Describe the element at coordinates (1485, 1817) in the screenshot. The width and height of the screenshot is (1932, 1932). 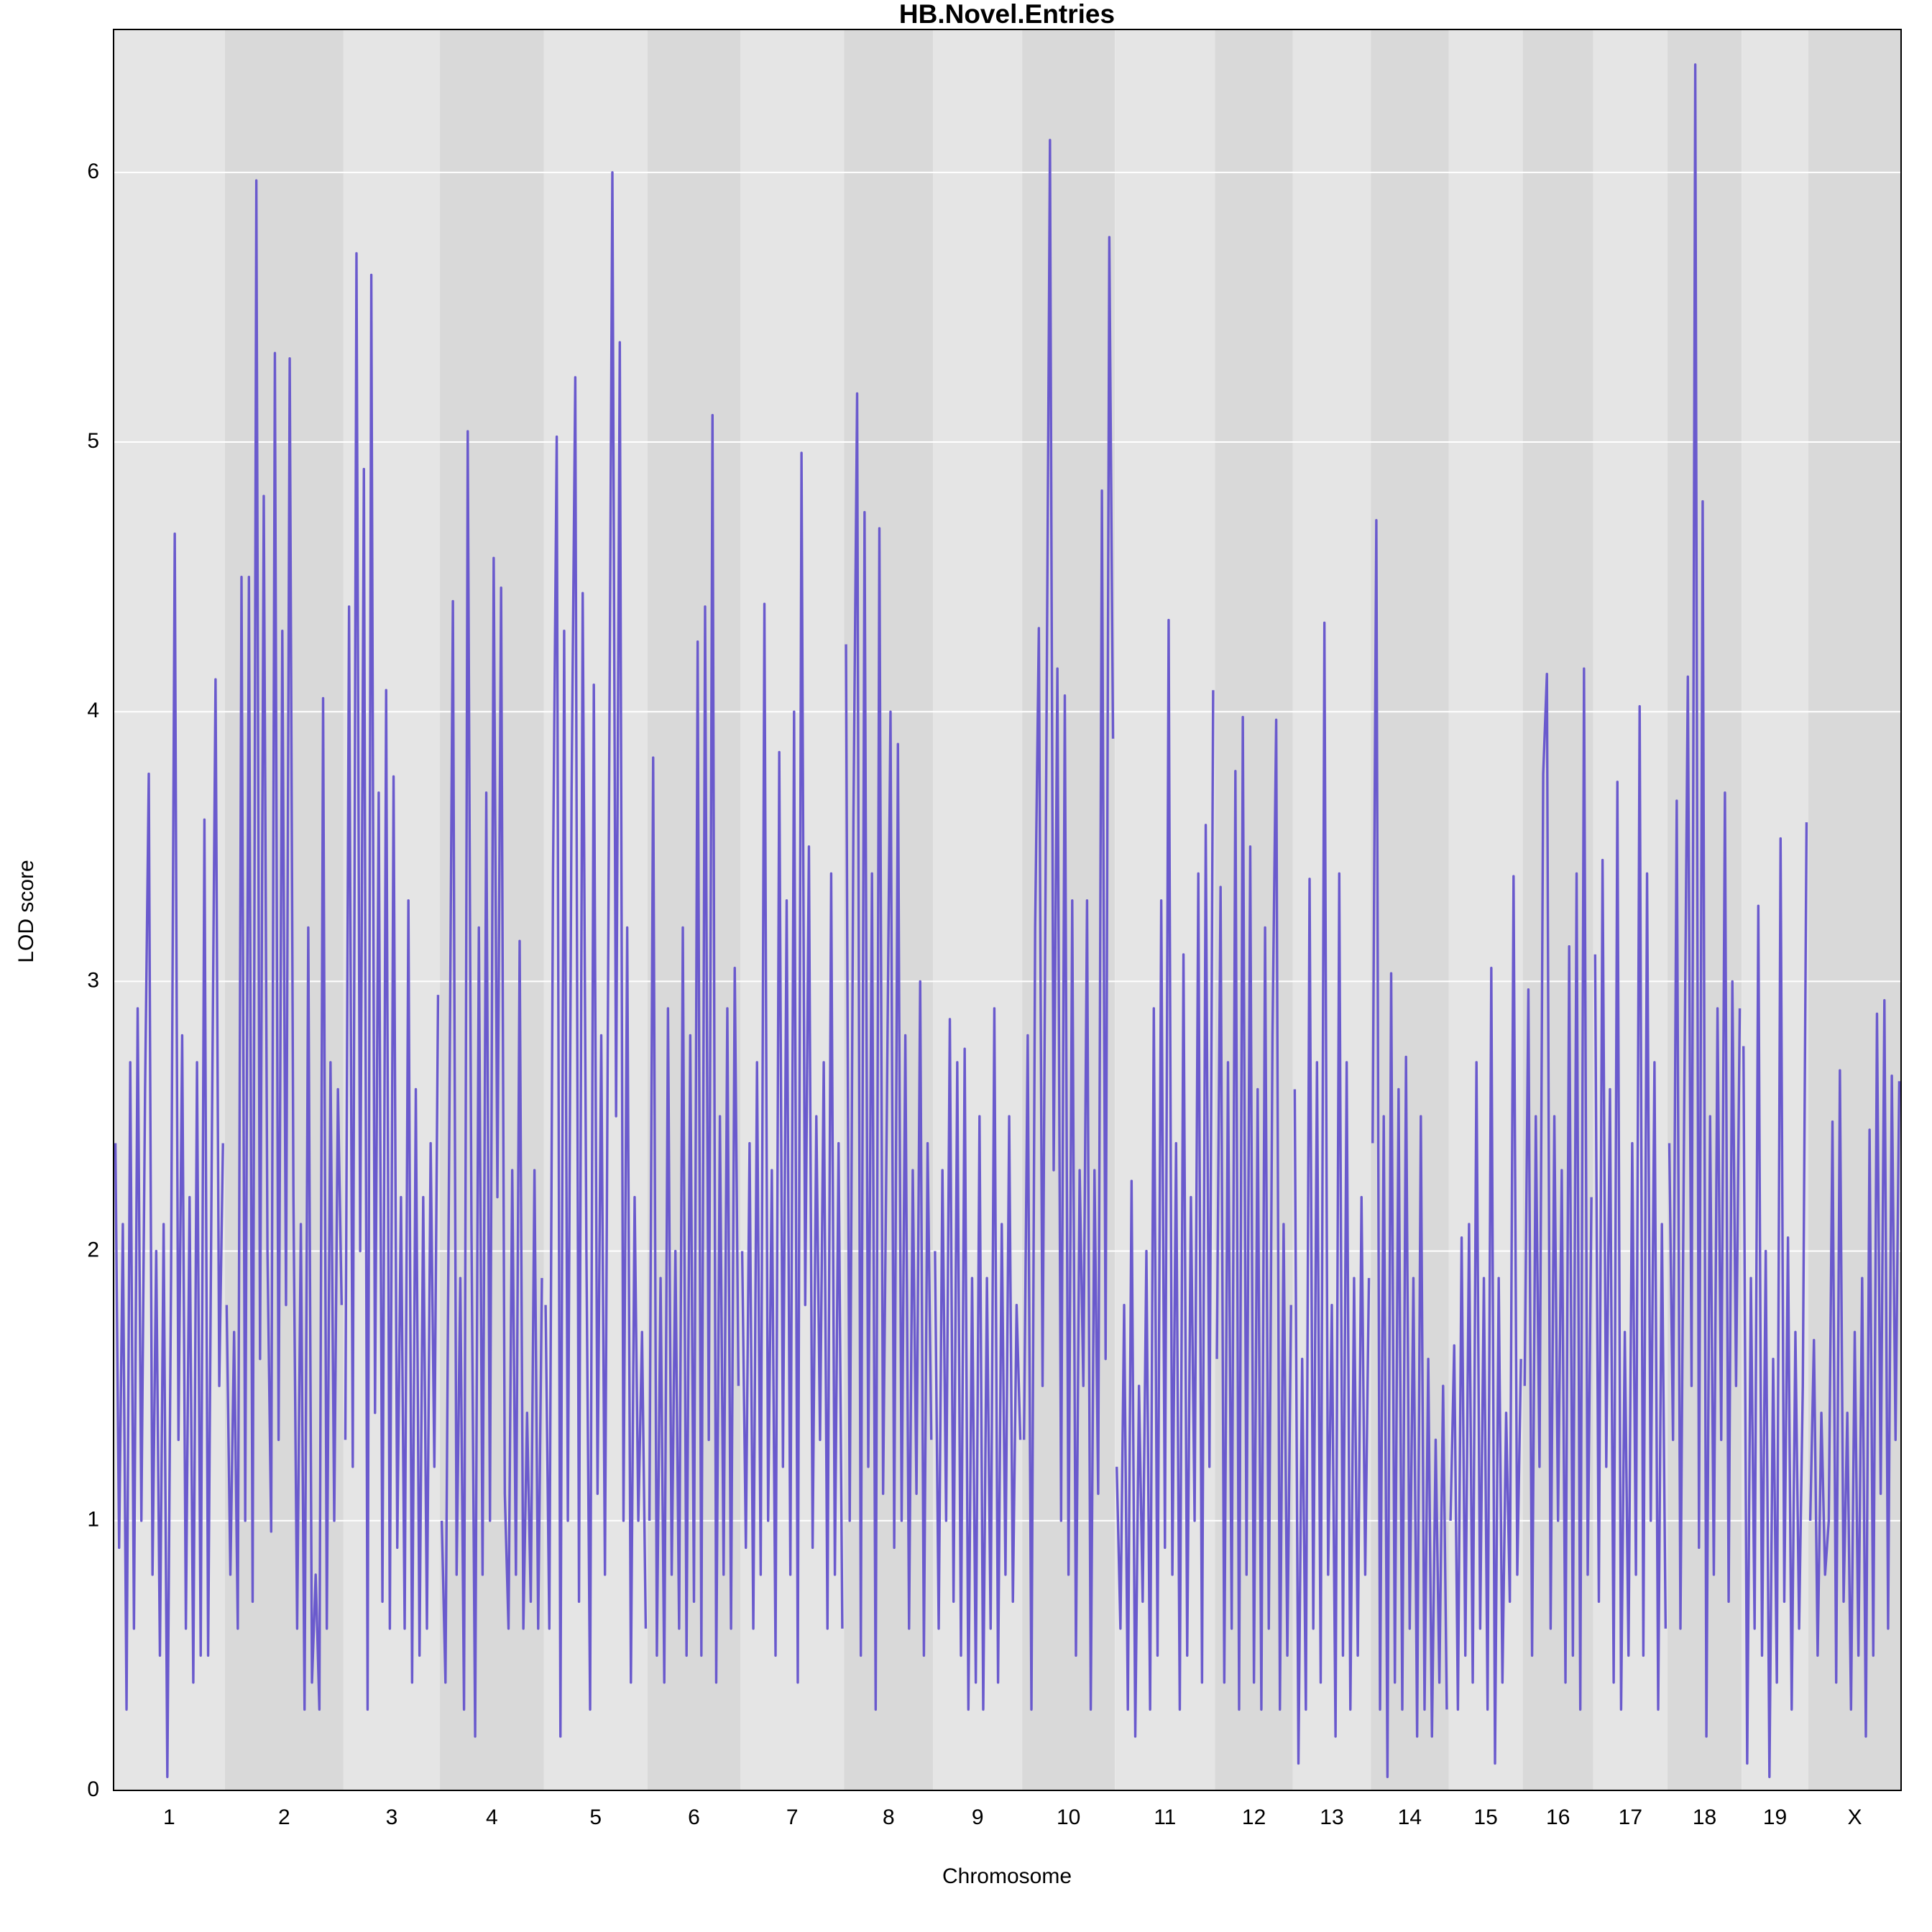
I see `x-tick-label: 15` at that location.